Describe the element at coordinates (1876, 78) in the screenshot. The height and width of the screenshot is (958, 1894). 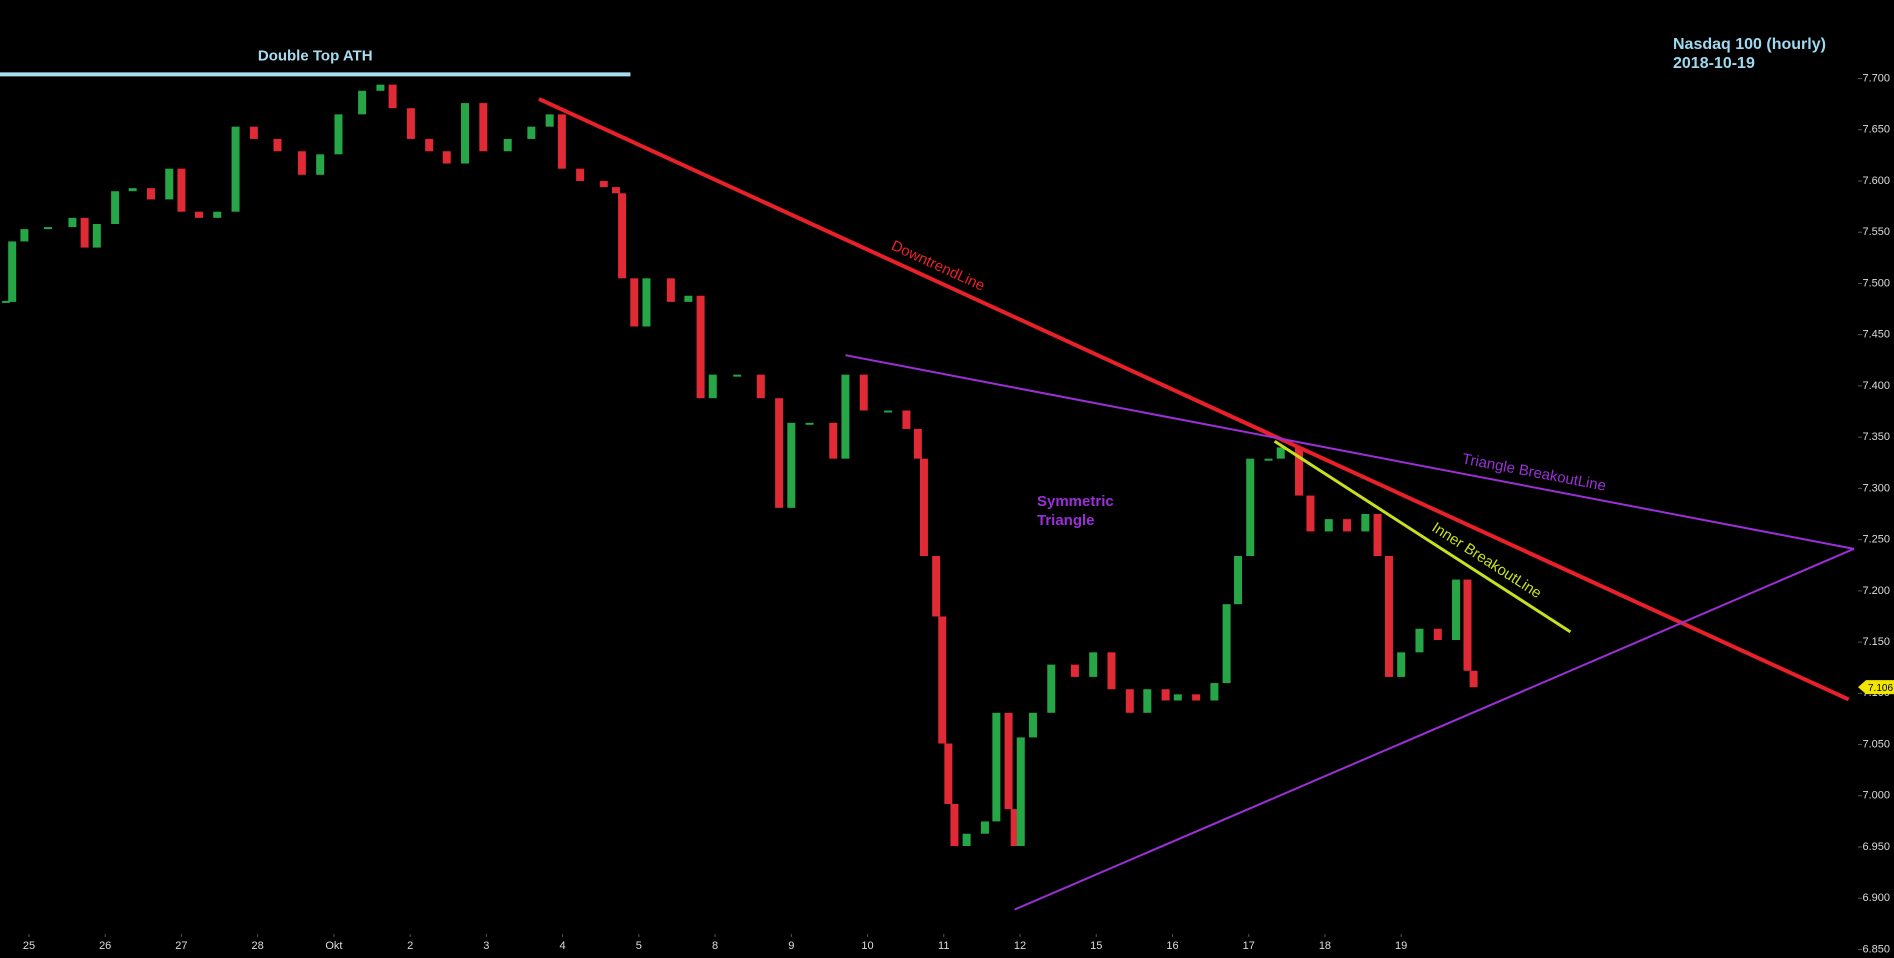
I see `y-tick-label: 7.700` at that location.